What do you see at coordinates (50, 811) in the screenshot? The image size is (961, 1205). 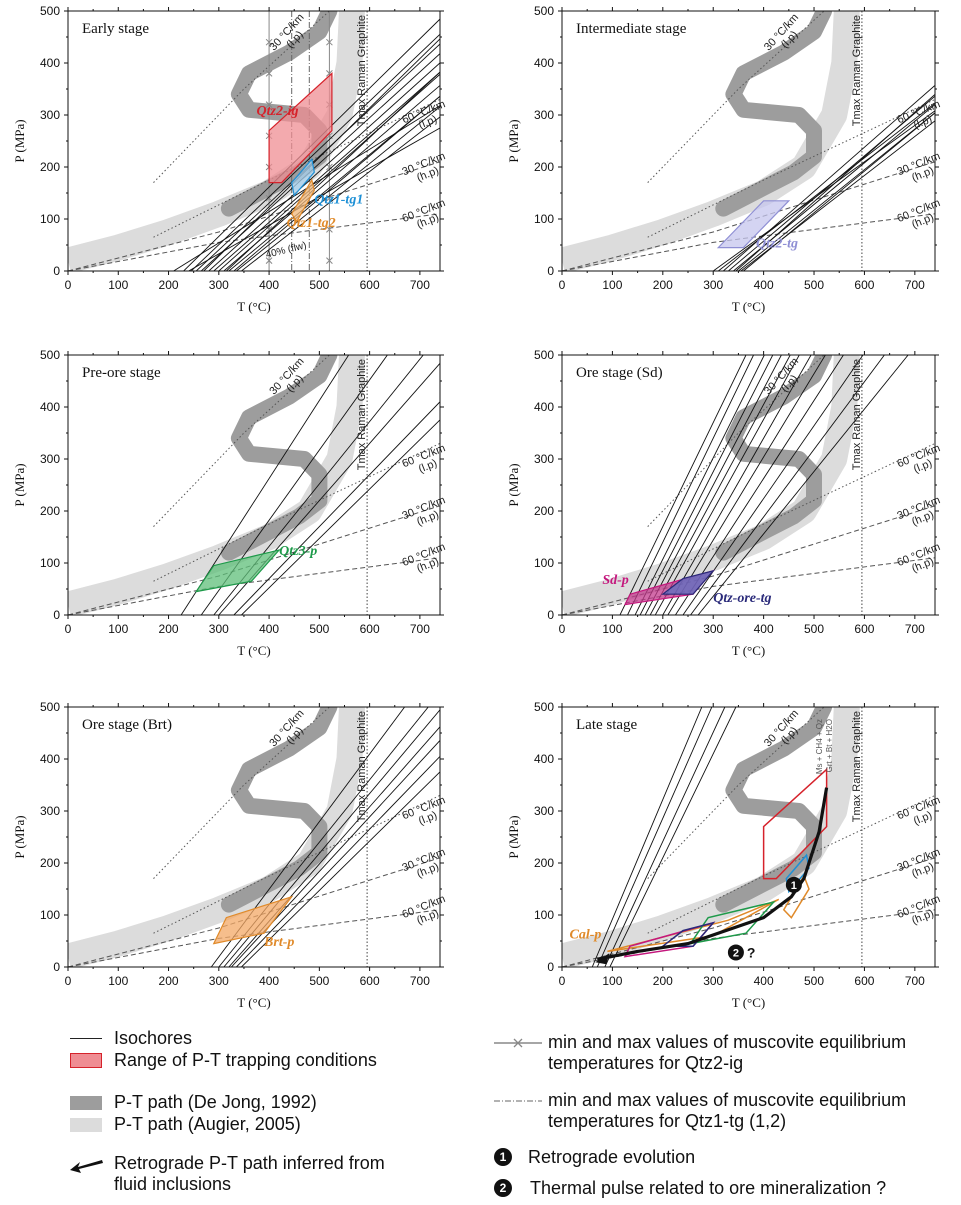 I see `y-tick-label: 300` at bounding box center [50, 811].